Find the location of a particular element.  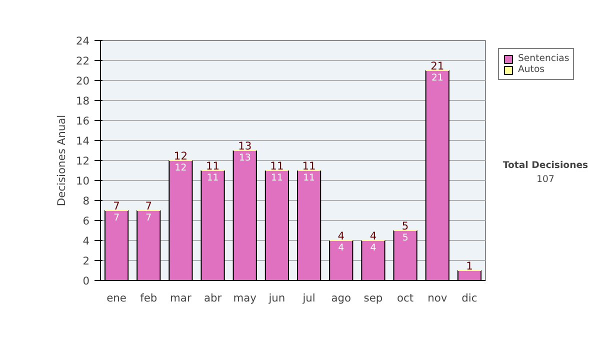

data-label: 21 is located at coordinates (437, 78).